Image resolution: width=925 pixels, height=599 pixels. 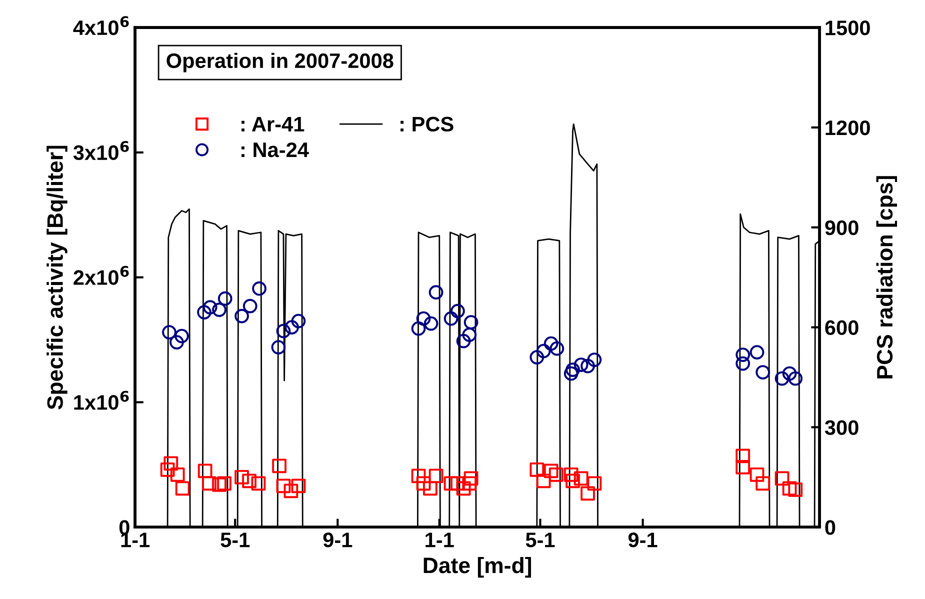 What do you see at coordinates (830, 527) in the screenshot?
I see `y2-tick-label: 0` at bounding box center [830, 527].